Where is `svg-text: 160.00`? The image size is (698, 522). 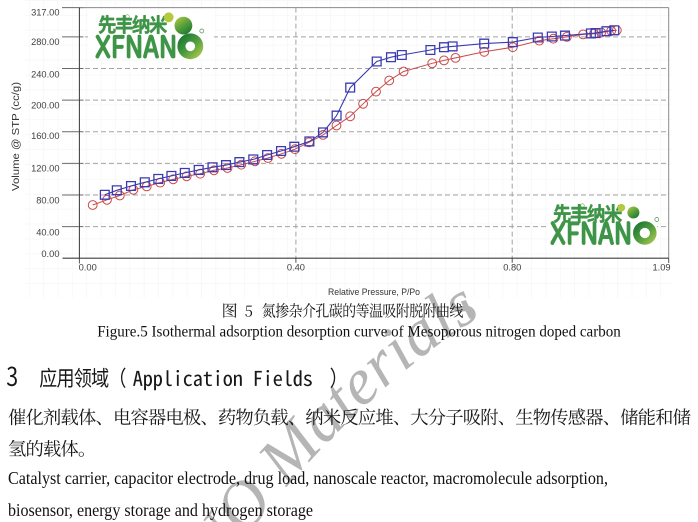 svg-text: 160.00 is located at coordinates (45, 136).